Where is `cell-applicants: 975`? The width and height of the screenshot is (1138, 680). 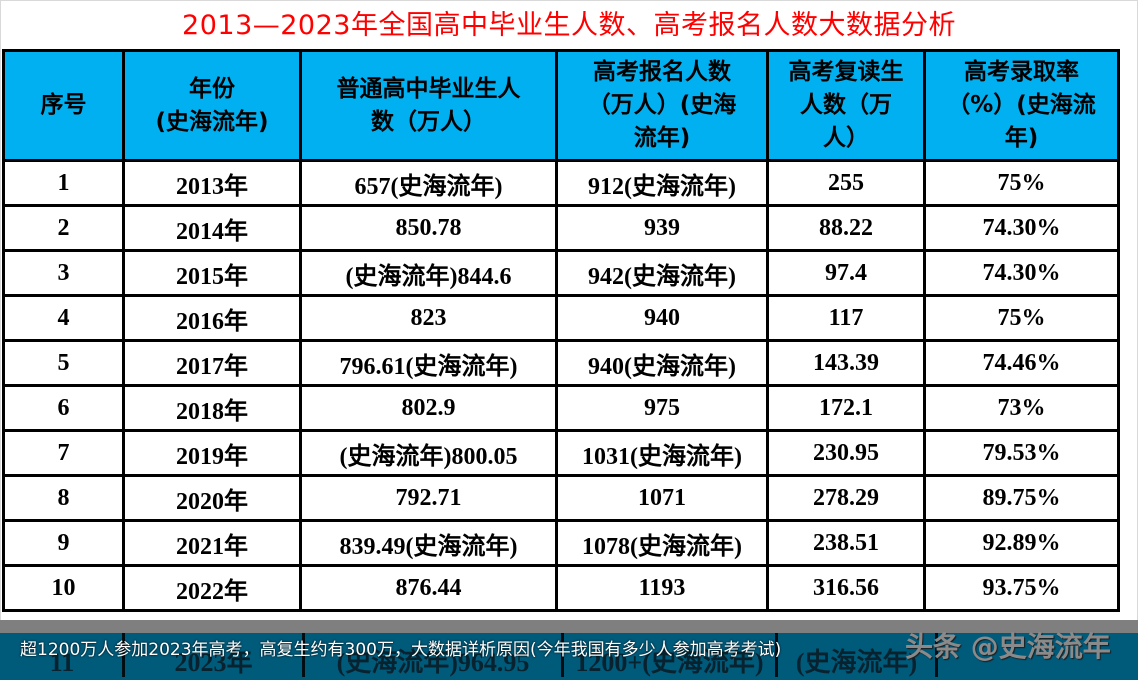 cell-applicants: 975 is located at coordinates (662, 408).